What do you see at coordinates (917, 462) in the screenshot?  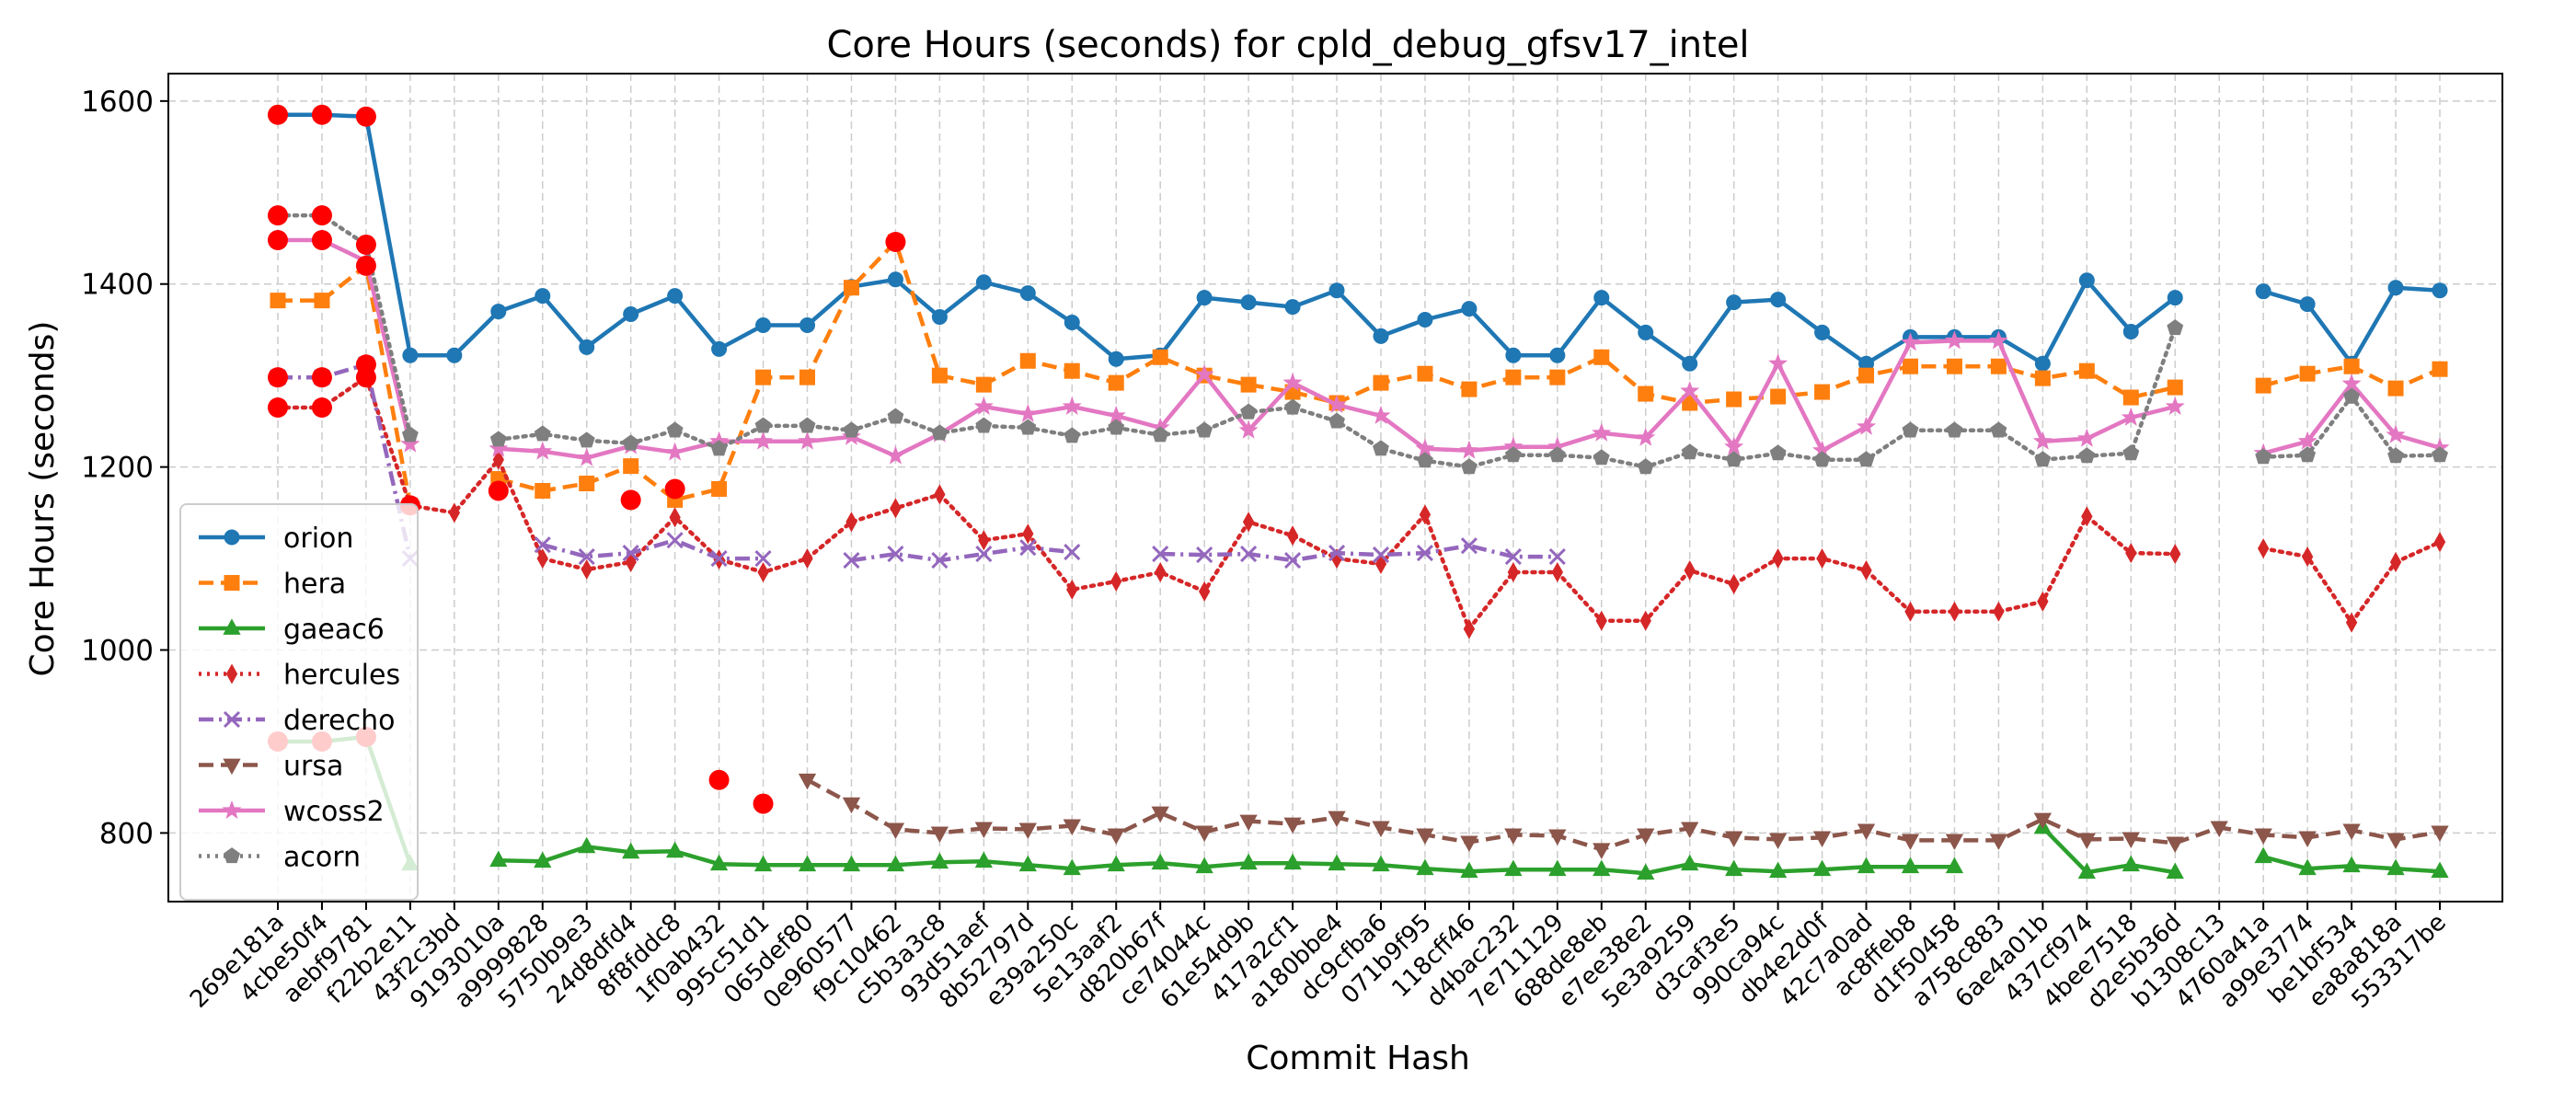 I see `series-derecho` at bounding box center [917, 462].